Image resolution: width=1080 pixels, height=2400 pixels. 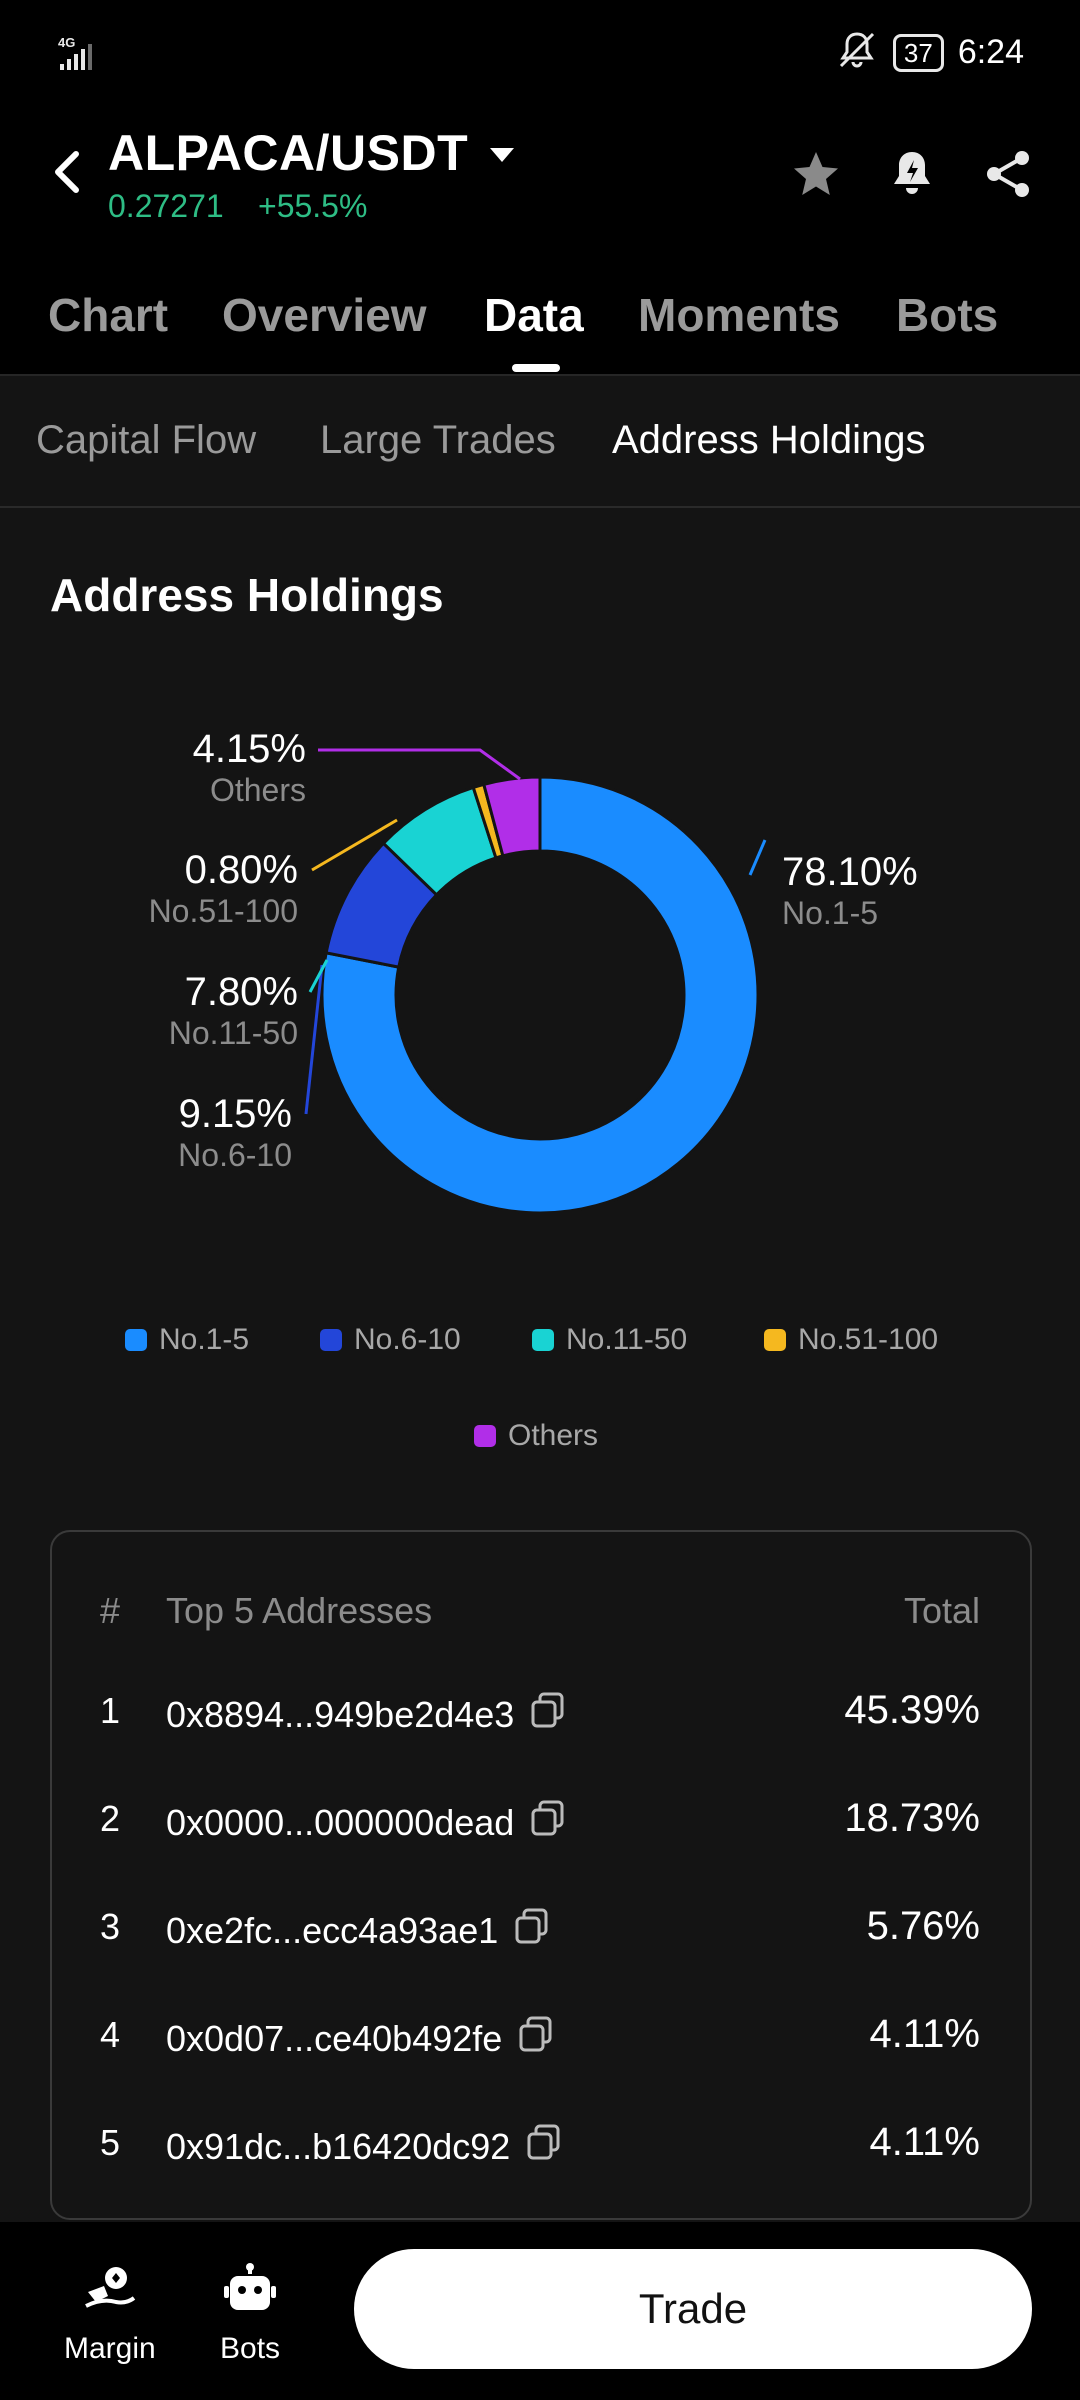 I want to click on nav-margin-label: Margin, so click(x=110, y=2348).